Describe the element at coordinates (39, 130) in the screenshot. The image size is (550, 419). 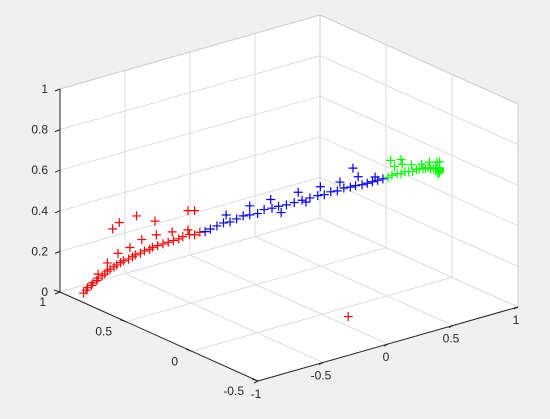
I see `z-tick-label: 0.8` at that location.